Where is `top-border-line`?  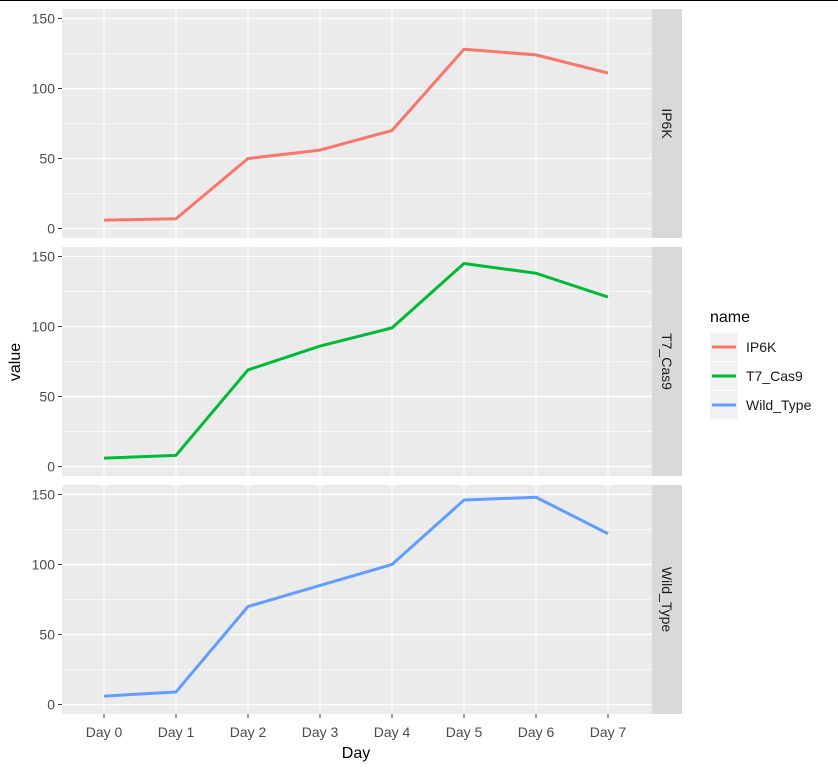
top-border-line is located at coordinates (419, 0).